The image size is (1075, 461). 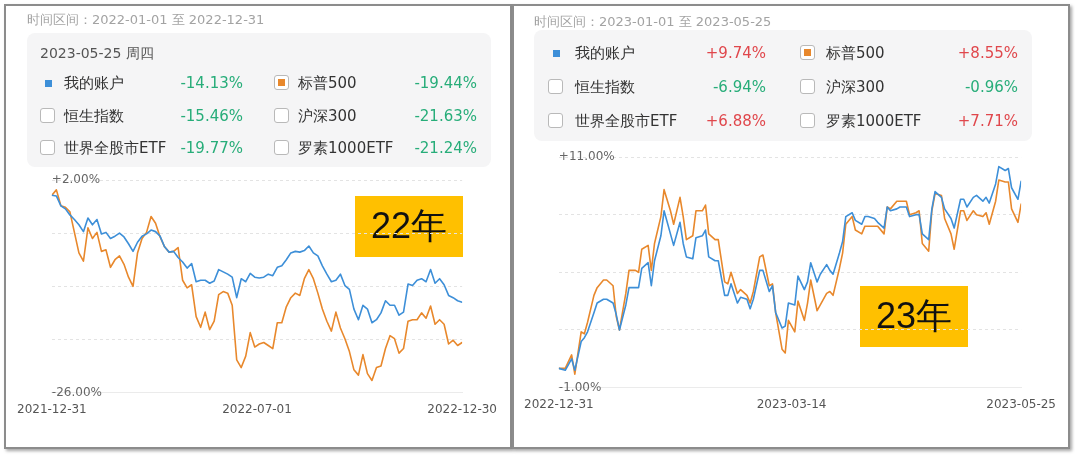 I want to click on text: +9.74%, so click(x=735, y=53).